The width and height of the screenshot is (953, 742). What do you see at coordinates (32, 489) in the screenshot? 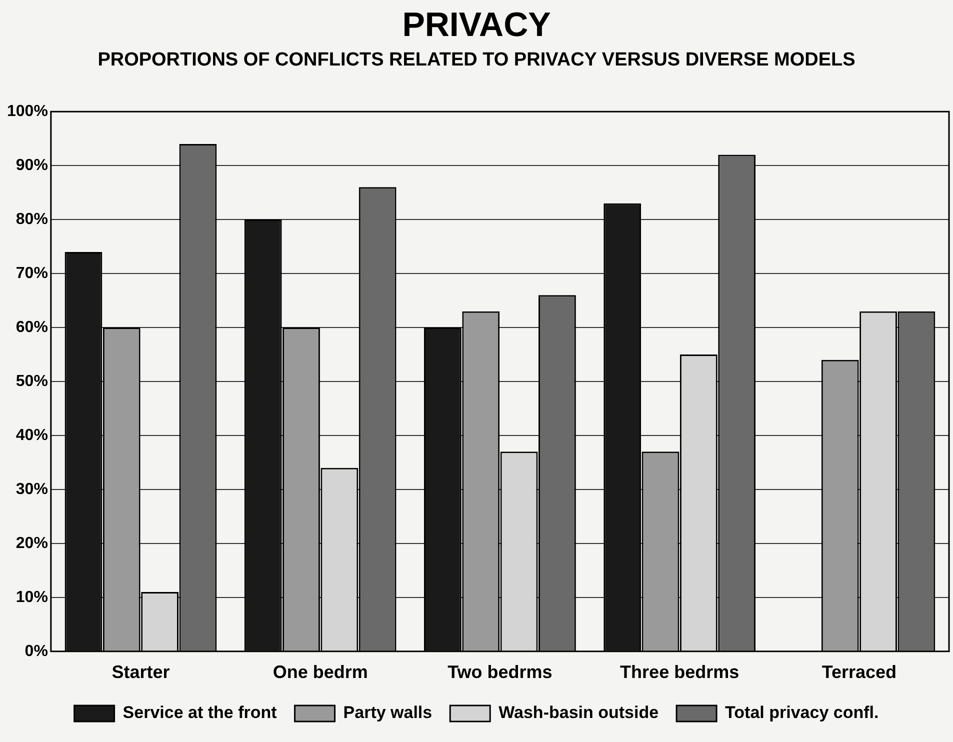
I see `y-tick-label: 30%` at bounding box center [32, 489].